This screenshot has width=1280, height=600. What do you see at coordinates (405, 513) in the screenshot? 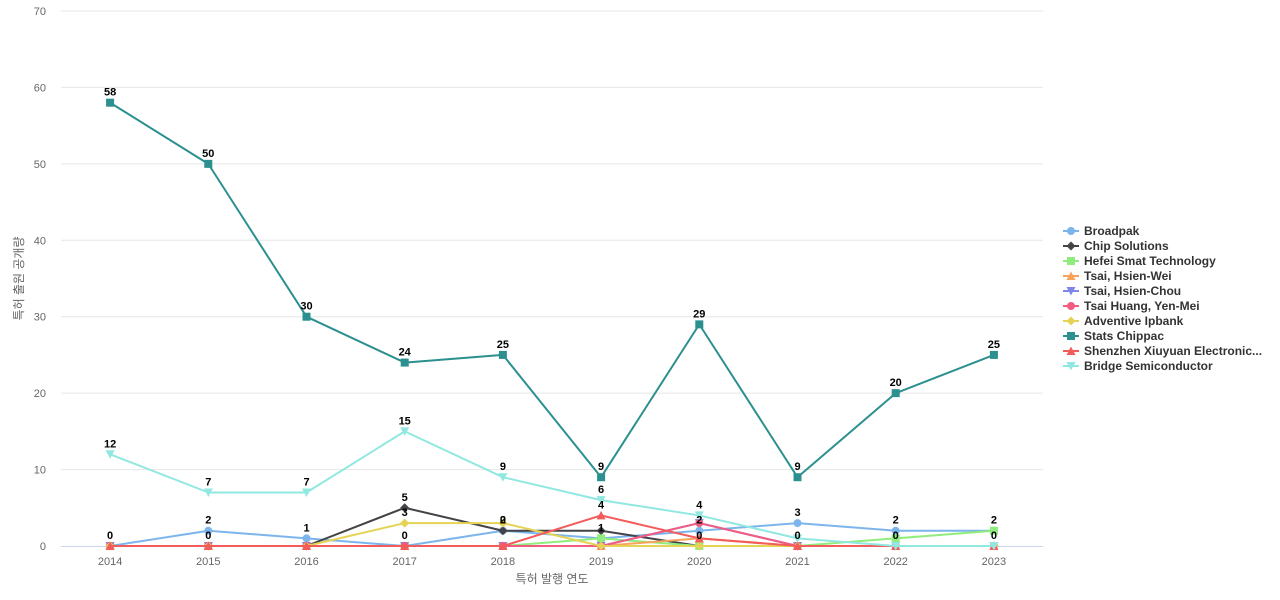
I see `data-label: 3` at bounding box center [405, 513].